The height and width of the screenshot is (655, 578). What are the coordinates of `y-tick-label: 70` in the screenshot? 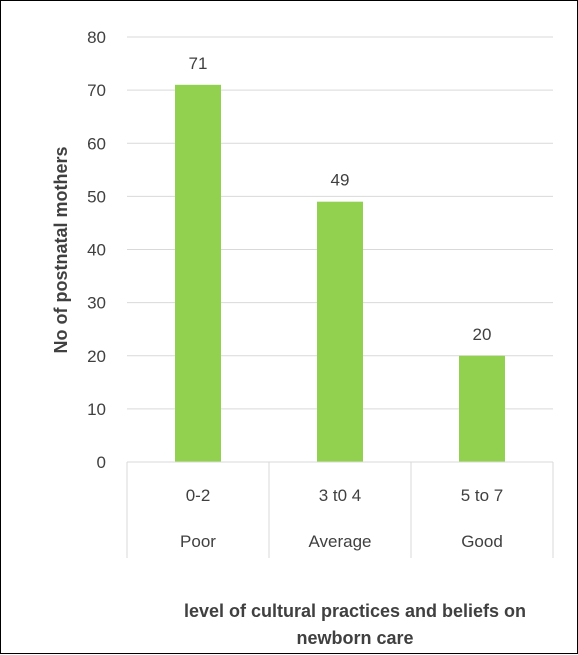 It's located at (96, 90).